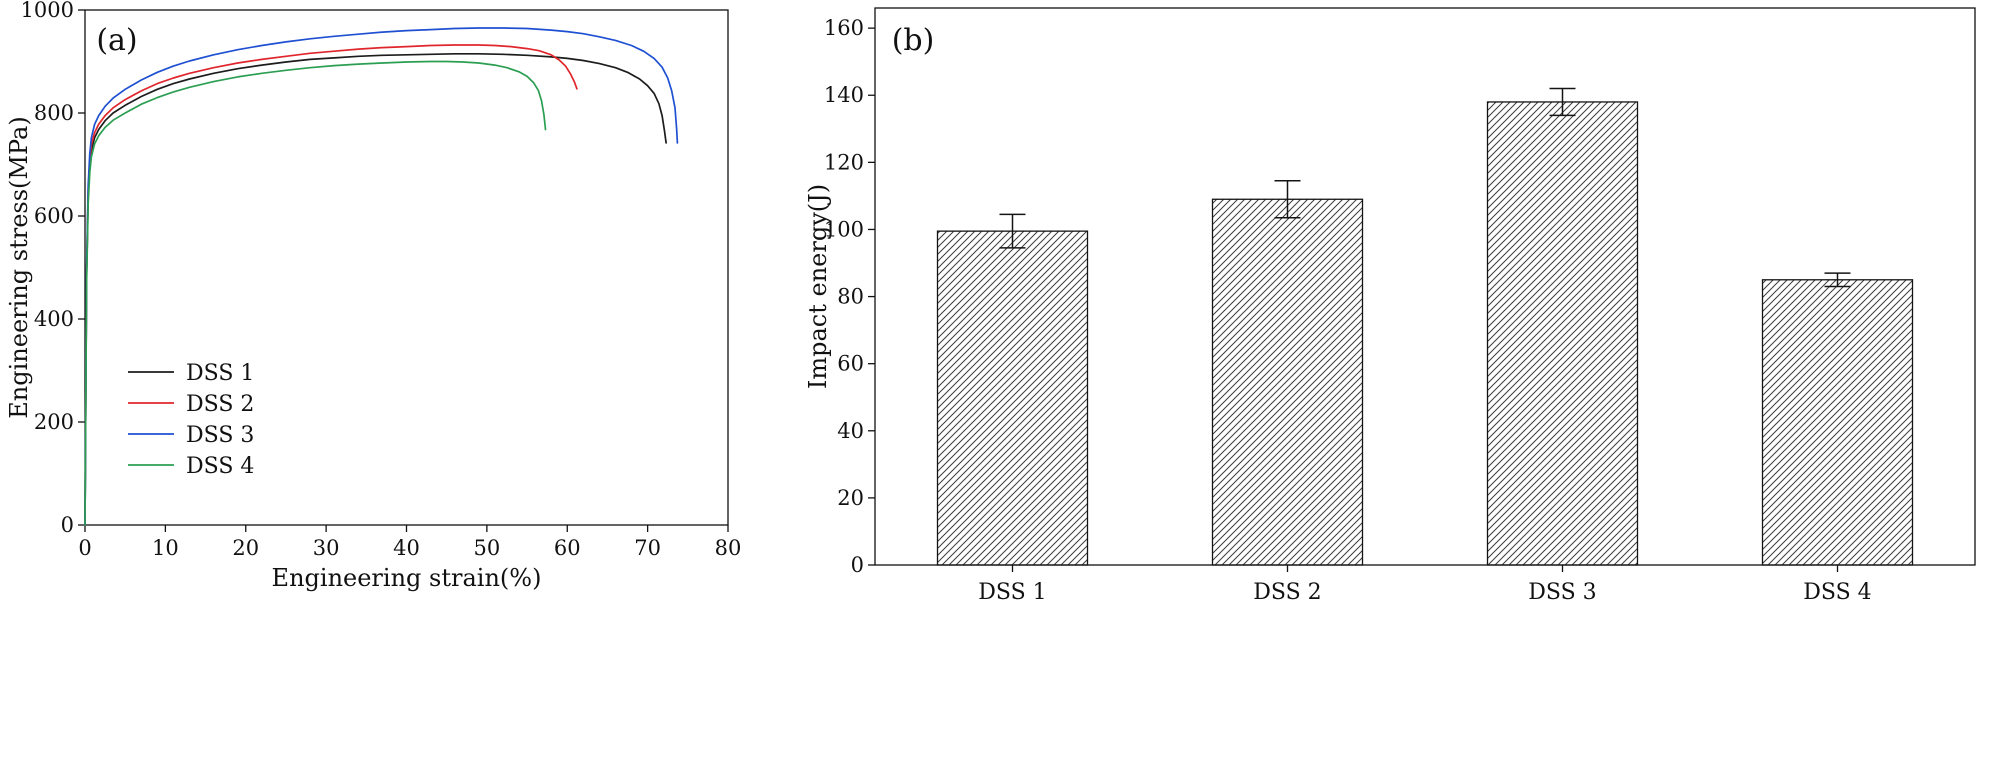  I want to click on x-tick-label: 40, so click(406, 548).